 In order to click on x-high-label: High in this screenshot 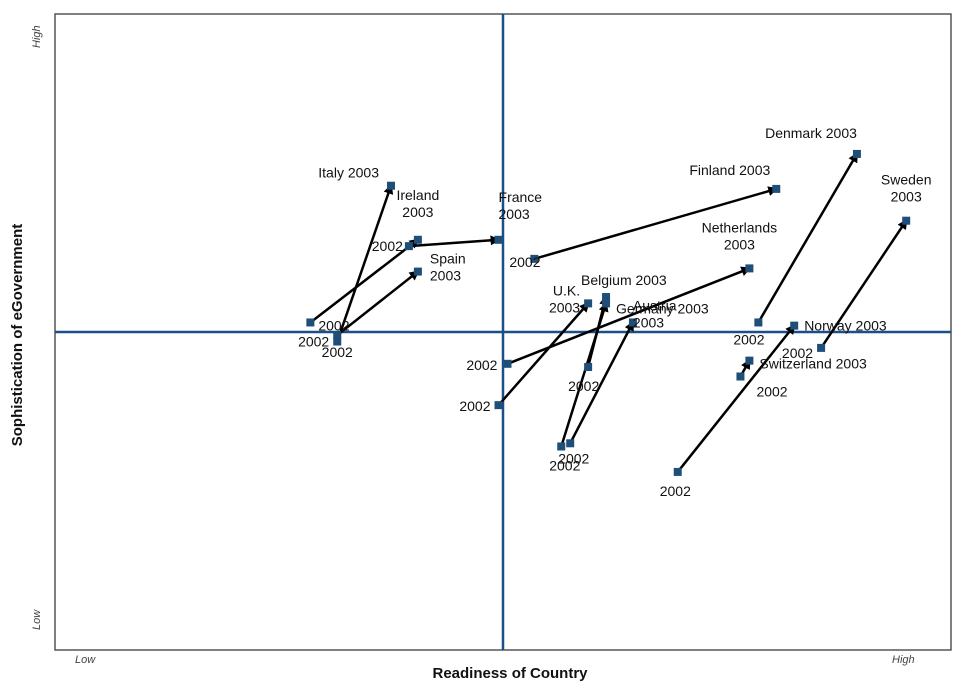, I will do `click(903, 660)`.